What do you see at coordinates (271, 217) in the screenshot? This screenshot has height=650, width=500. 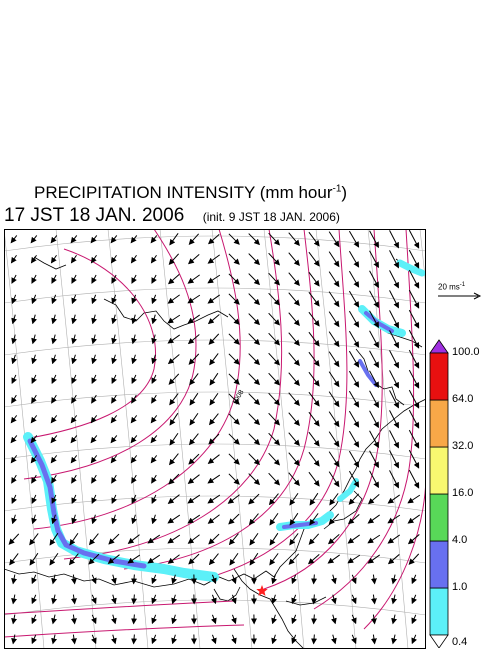 I see `init-time: (init. 9 JST 18 JAN. 2006)` at bounding box center [271, 217].